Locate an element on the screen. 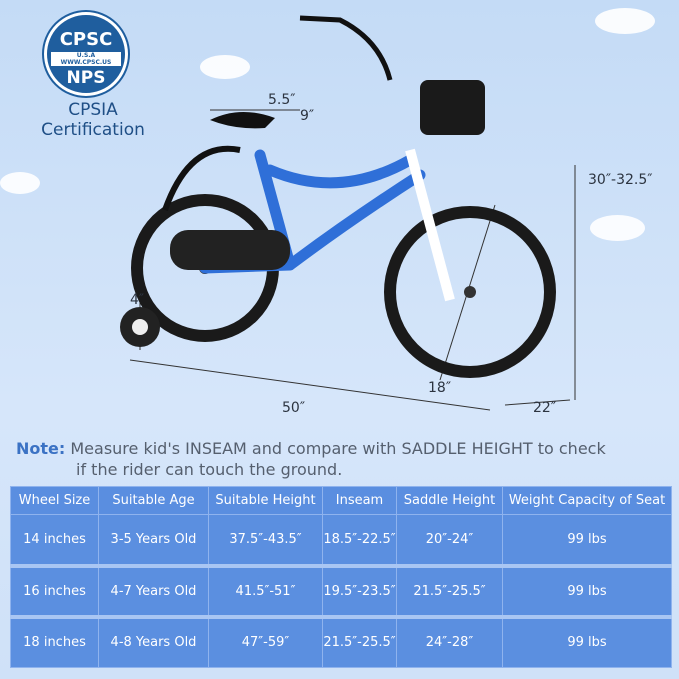  basket is located at coordinates (452, 107).